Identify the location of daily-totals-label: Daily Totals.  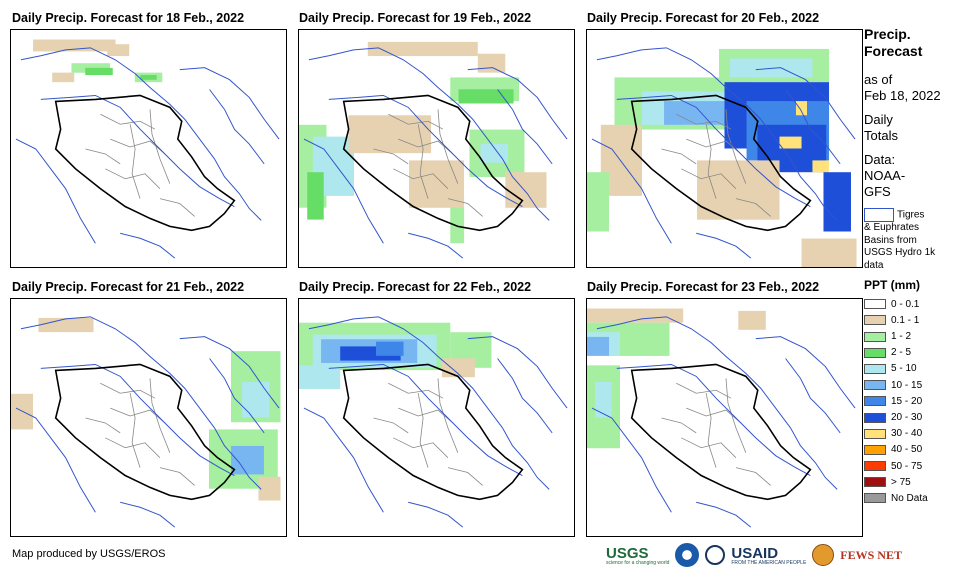
(881, 127).